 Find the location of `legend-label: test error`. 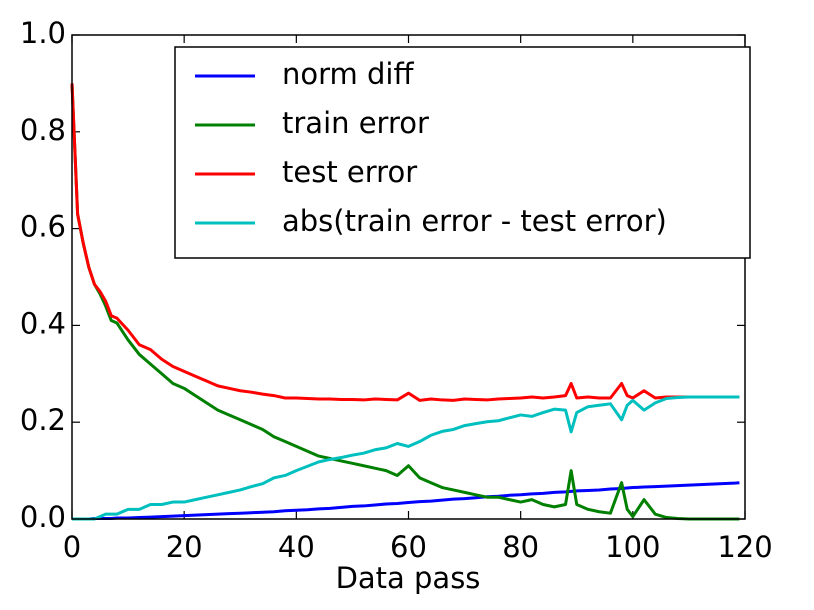

legend-label: test error is located at coordinates (349, 172).